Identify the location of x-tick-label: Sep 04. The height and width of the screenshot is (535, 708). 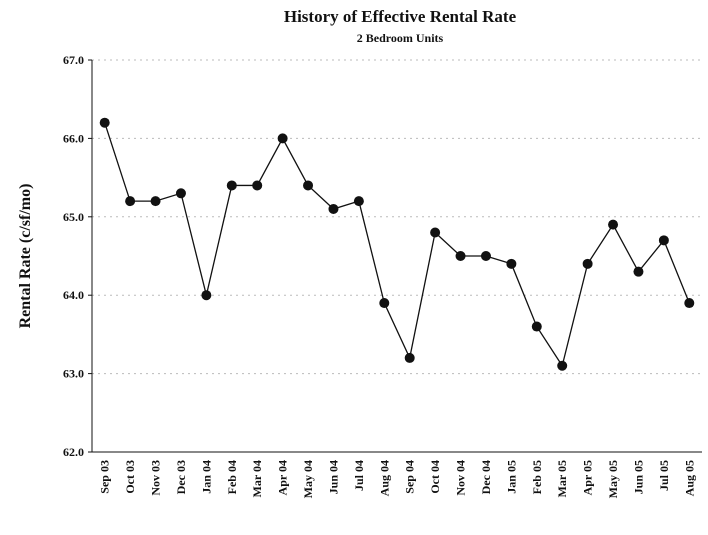
(410, 477).